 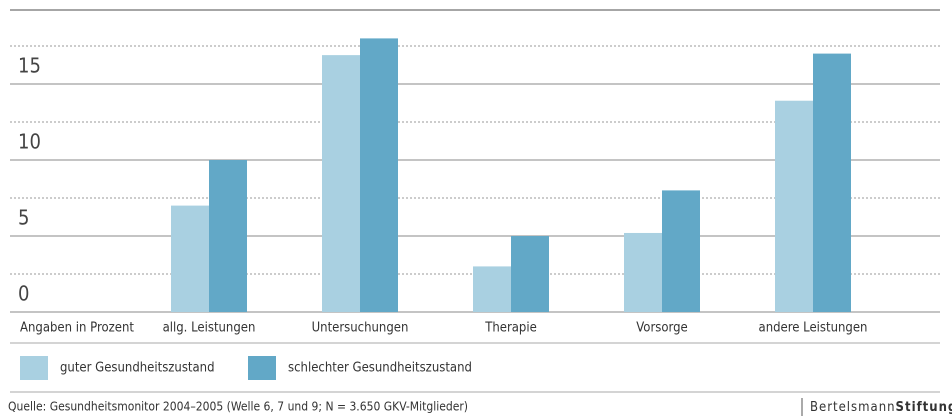 What do you see at coordinates (23, 218) in the screenshot?
I see `y-tick-label: 5` at bounding box center [23, 218].